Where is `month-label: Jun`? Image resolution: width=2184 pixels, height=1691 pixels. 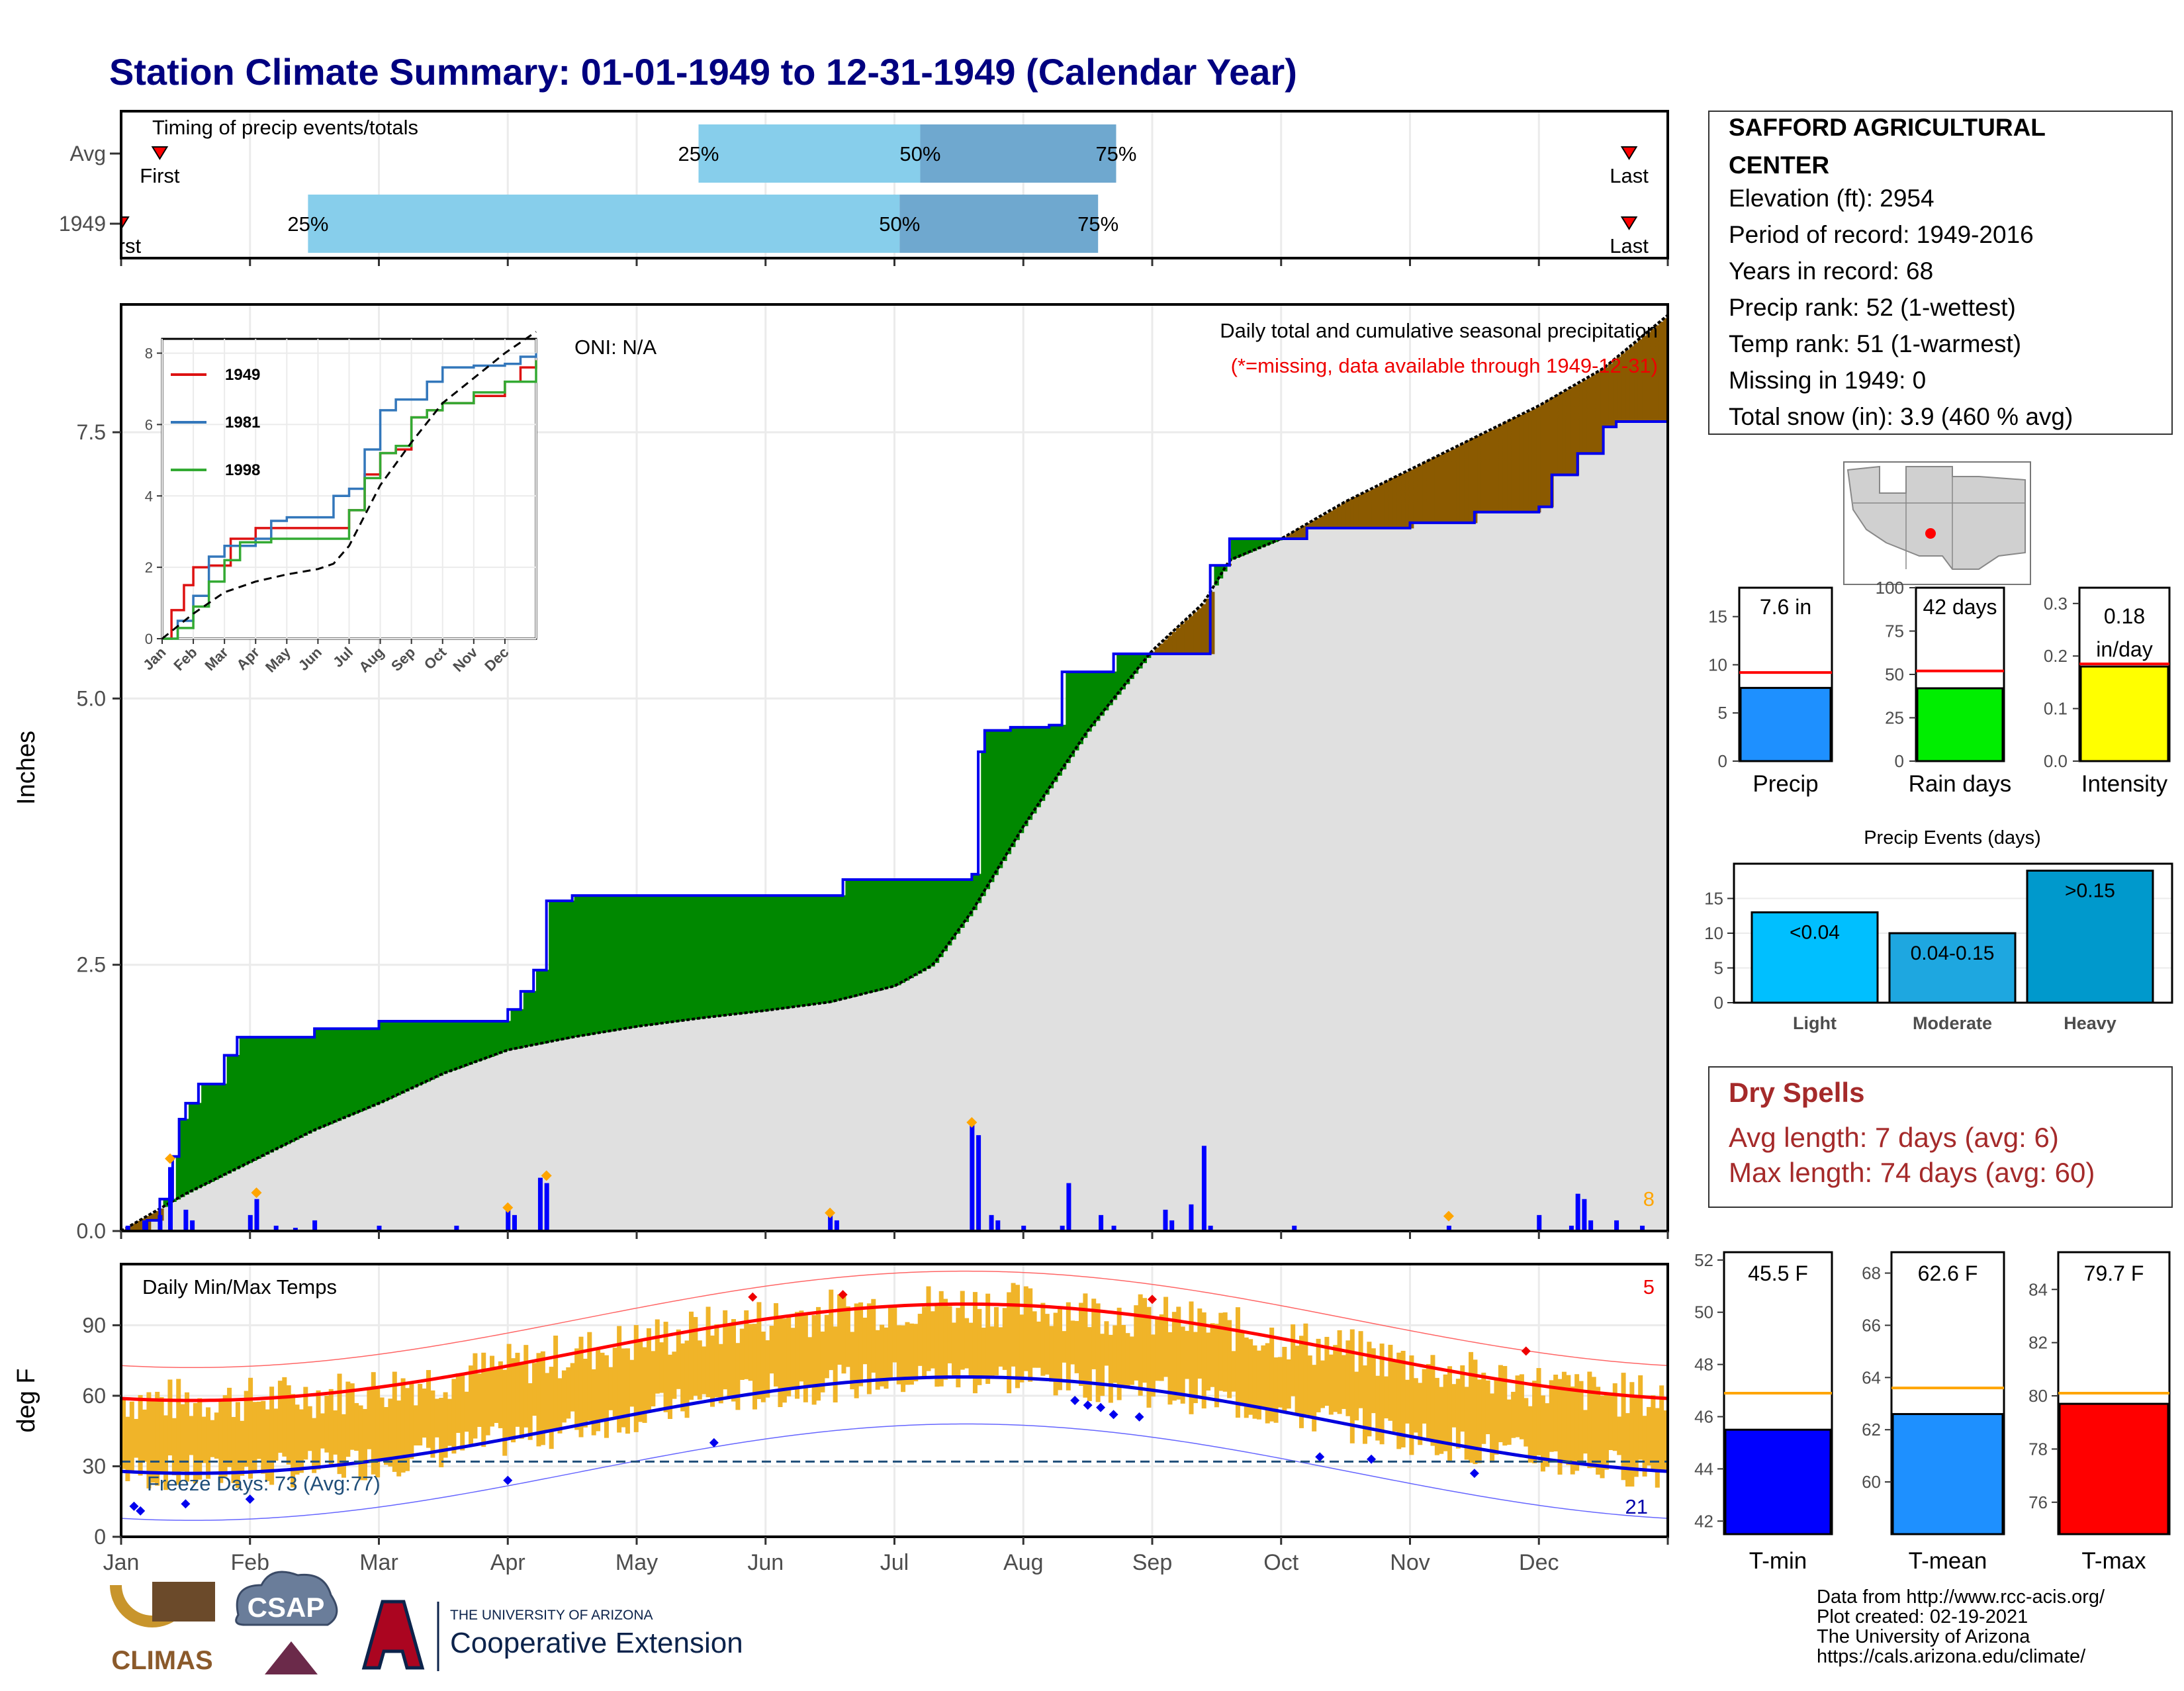 month-label: Jun is located at coordinates (765, 1563).